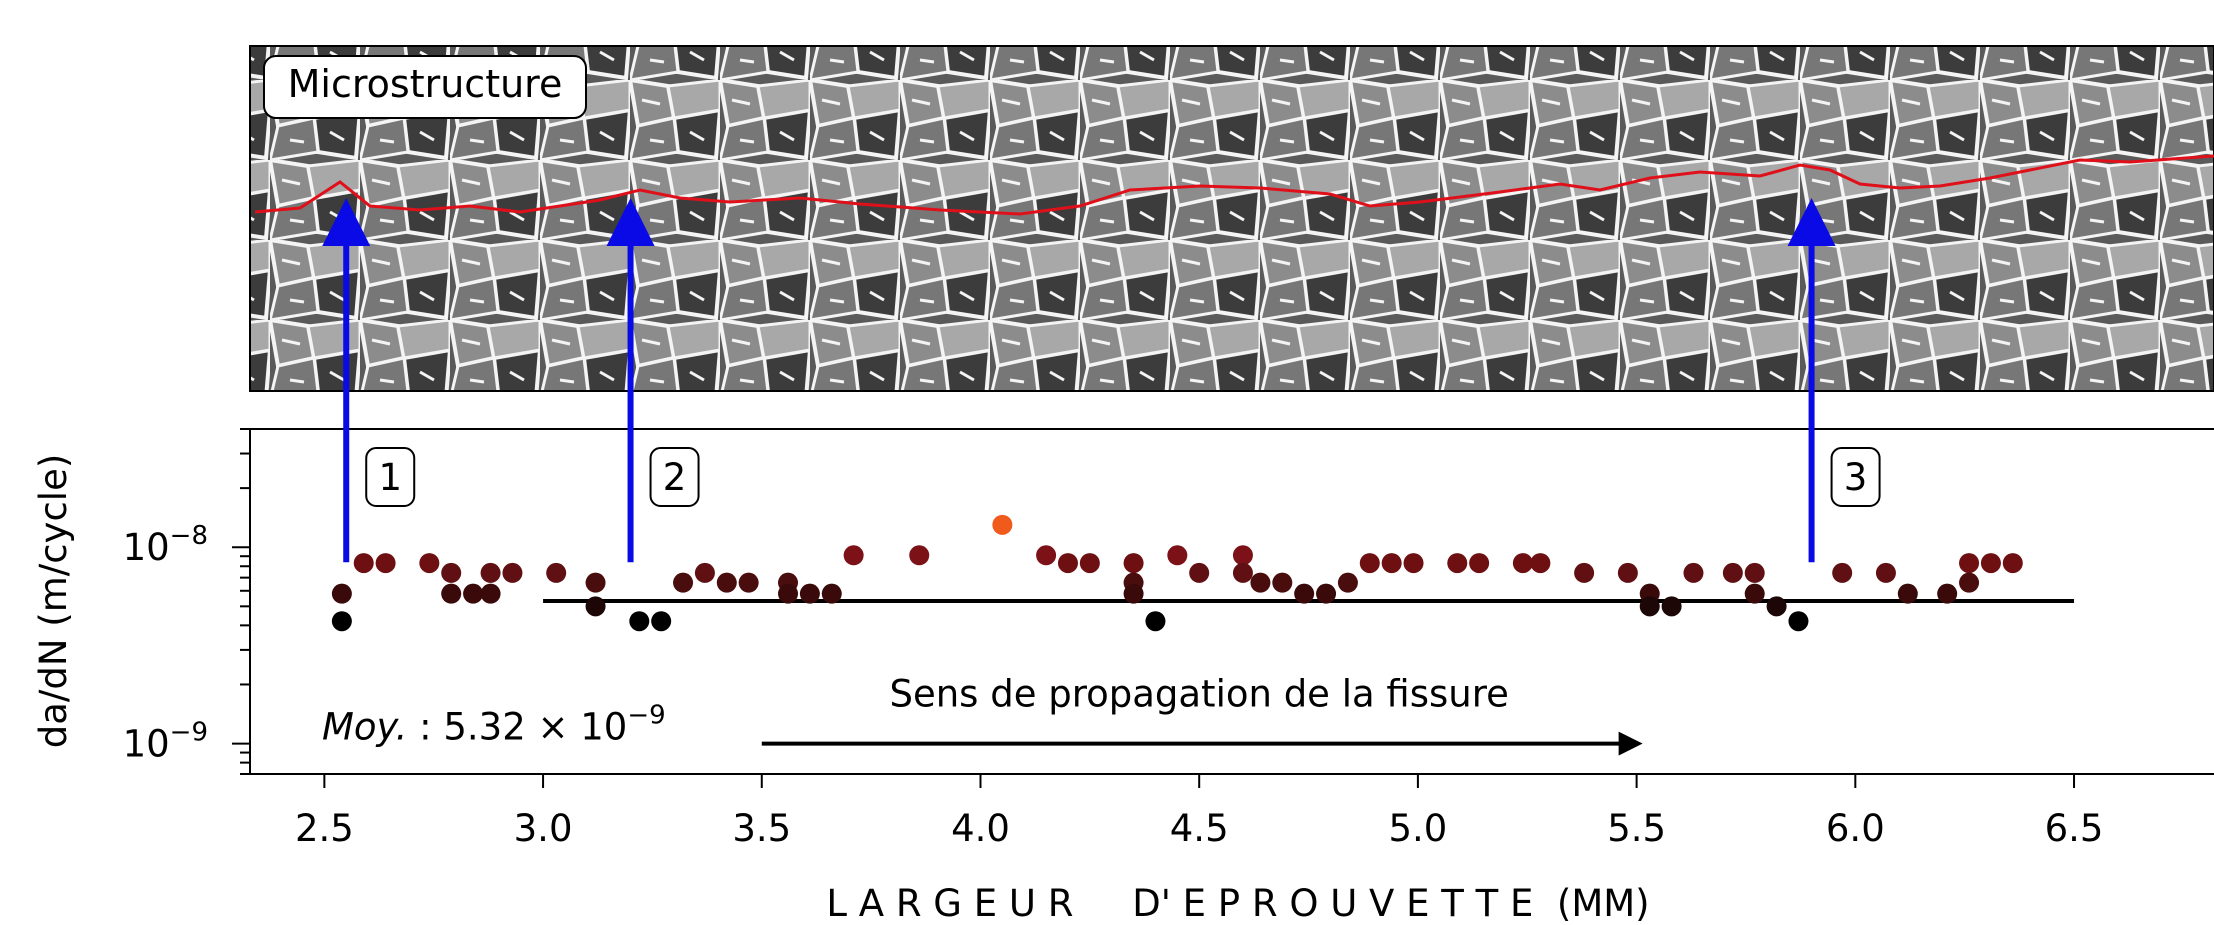  Describe the element at coordinates (980, 828) in the screenshot. I see `x-tick-label: 4.0` at that location.